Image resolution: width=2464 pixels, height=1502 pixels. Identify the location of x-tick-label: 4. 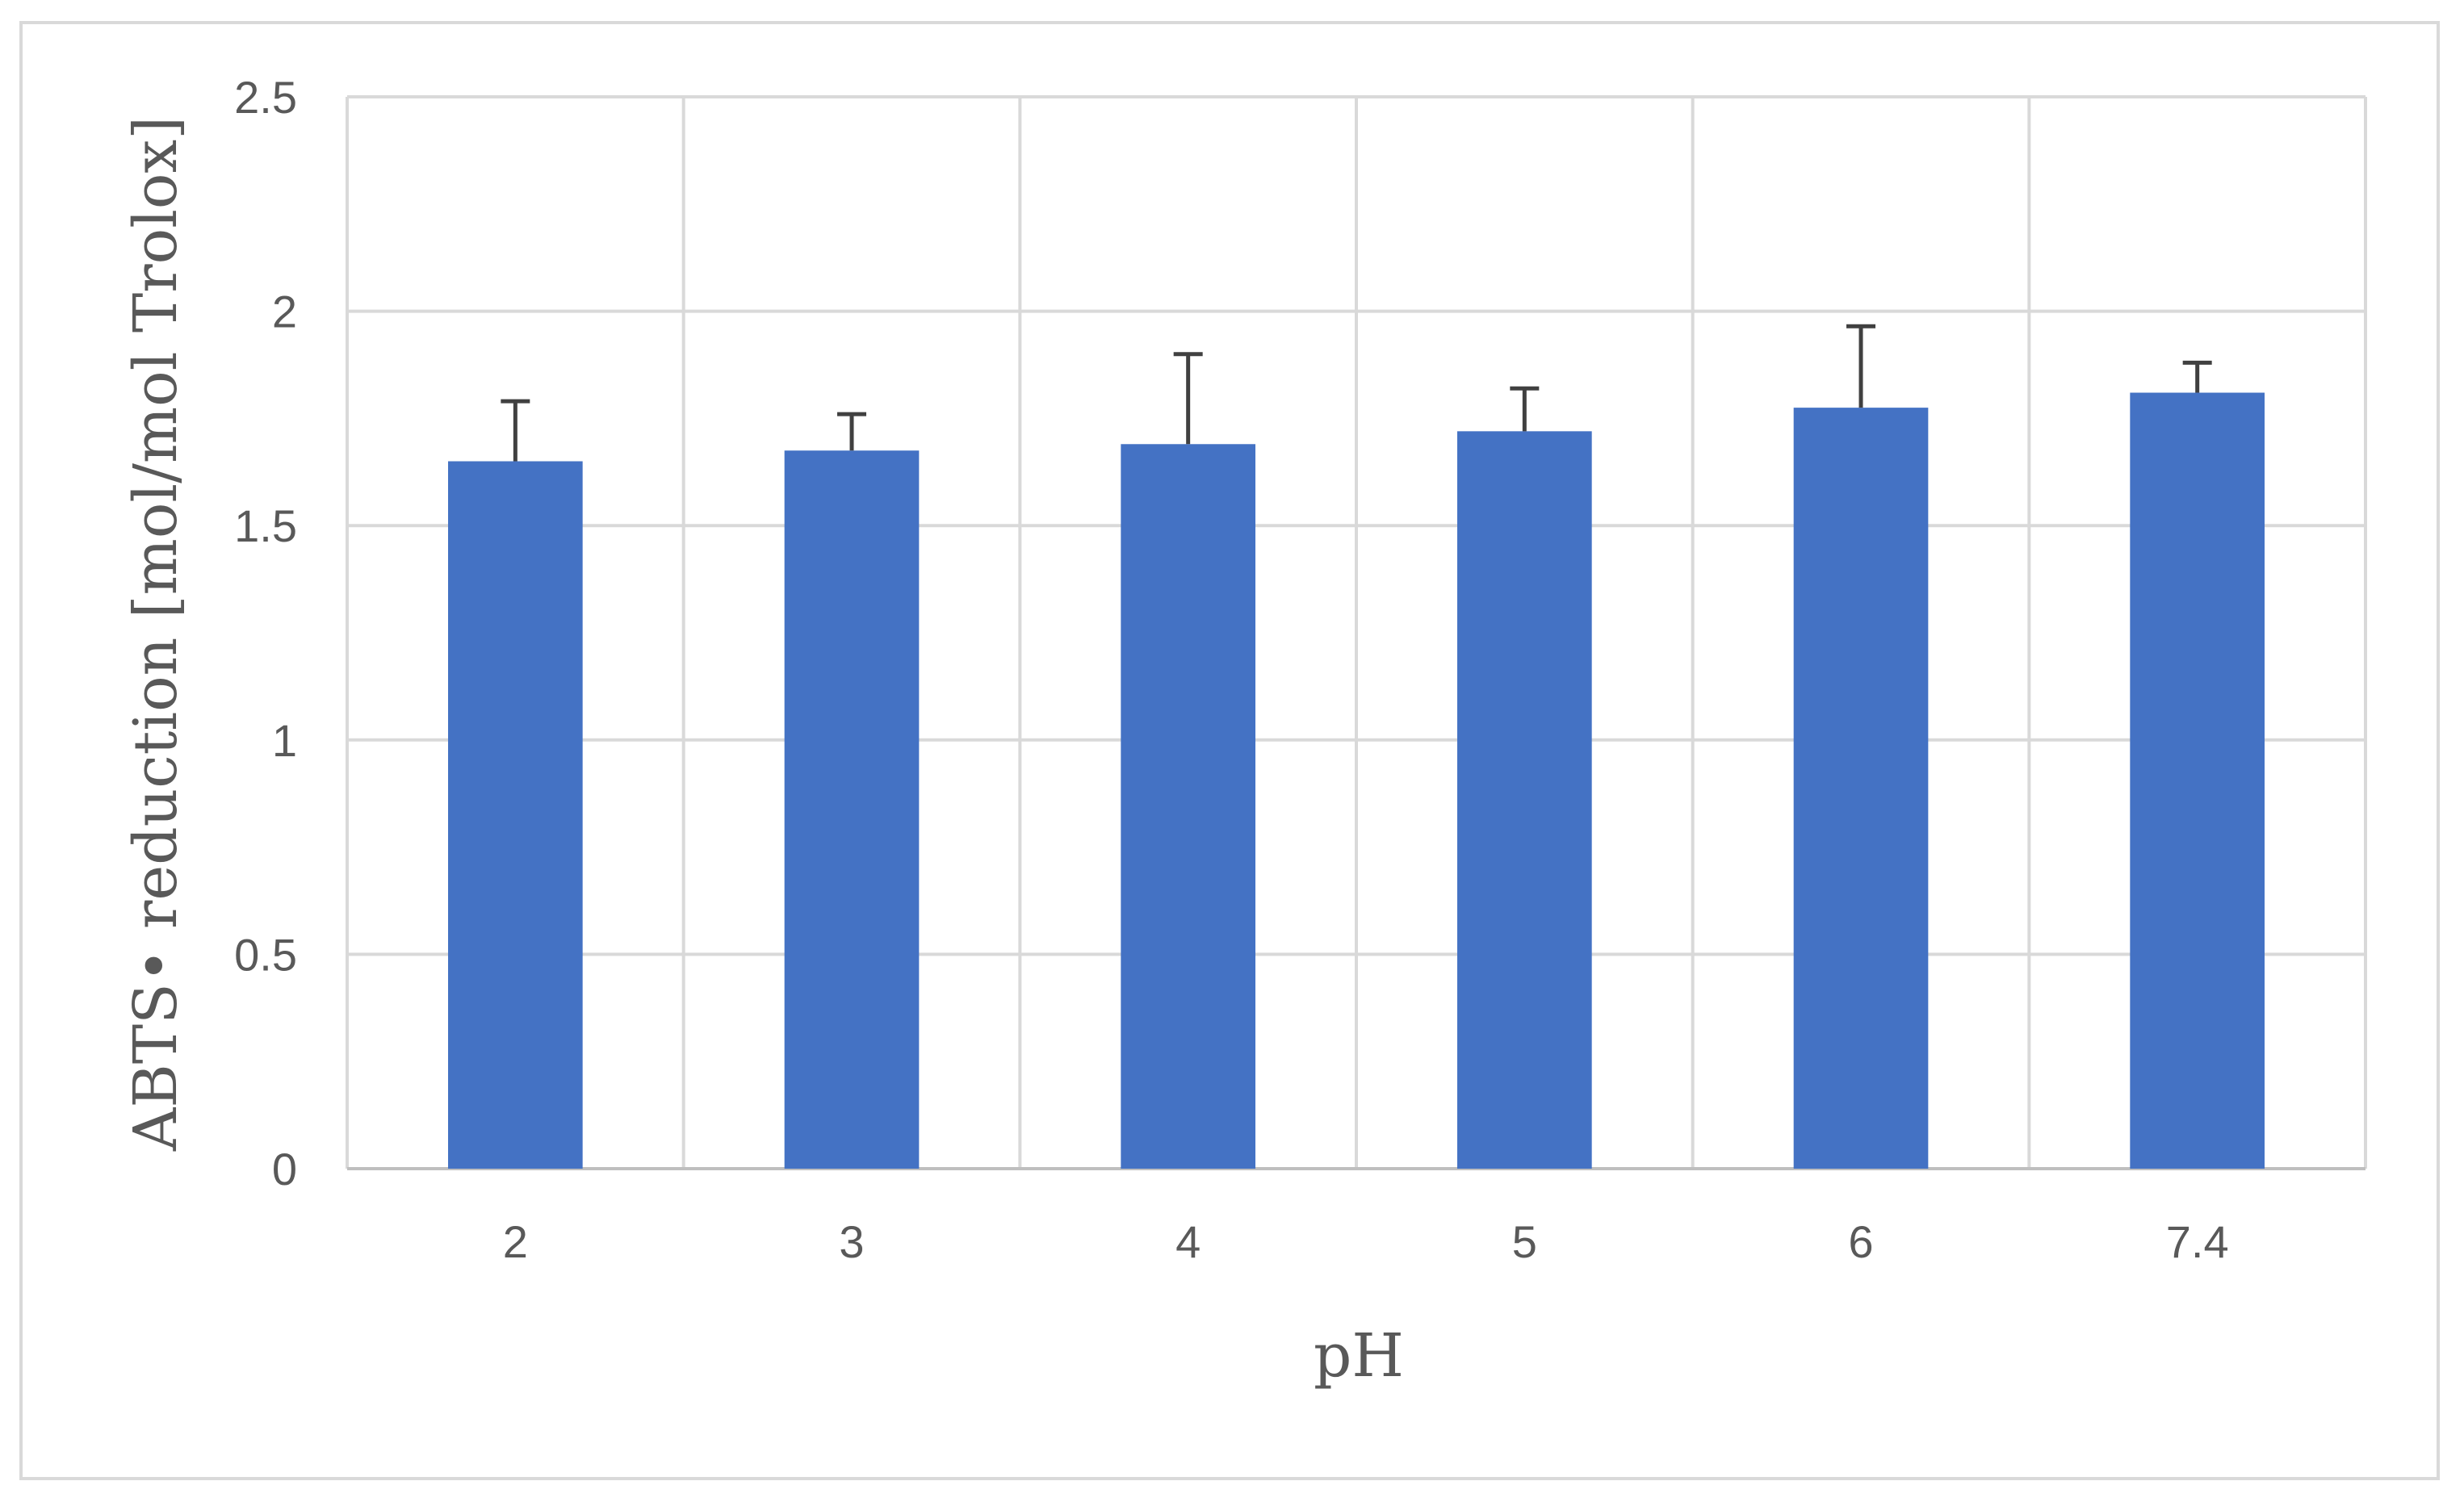
(1188, 1241).